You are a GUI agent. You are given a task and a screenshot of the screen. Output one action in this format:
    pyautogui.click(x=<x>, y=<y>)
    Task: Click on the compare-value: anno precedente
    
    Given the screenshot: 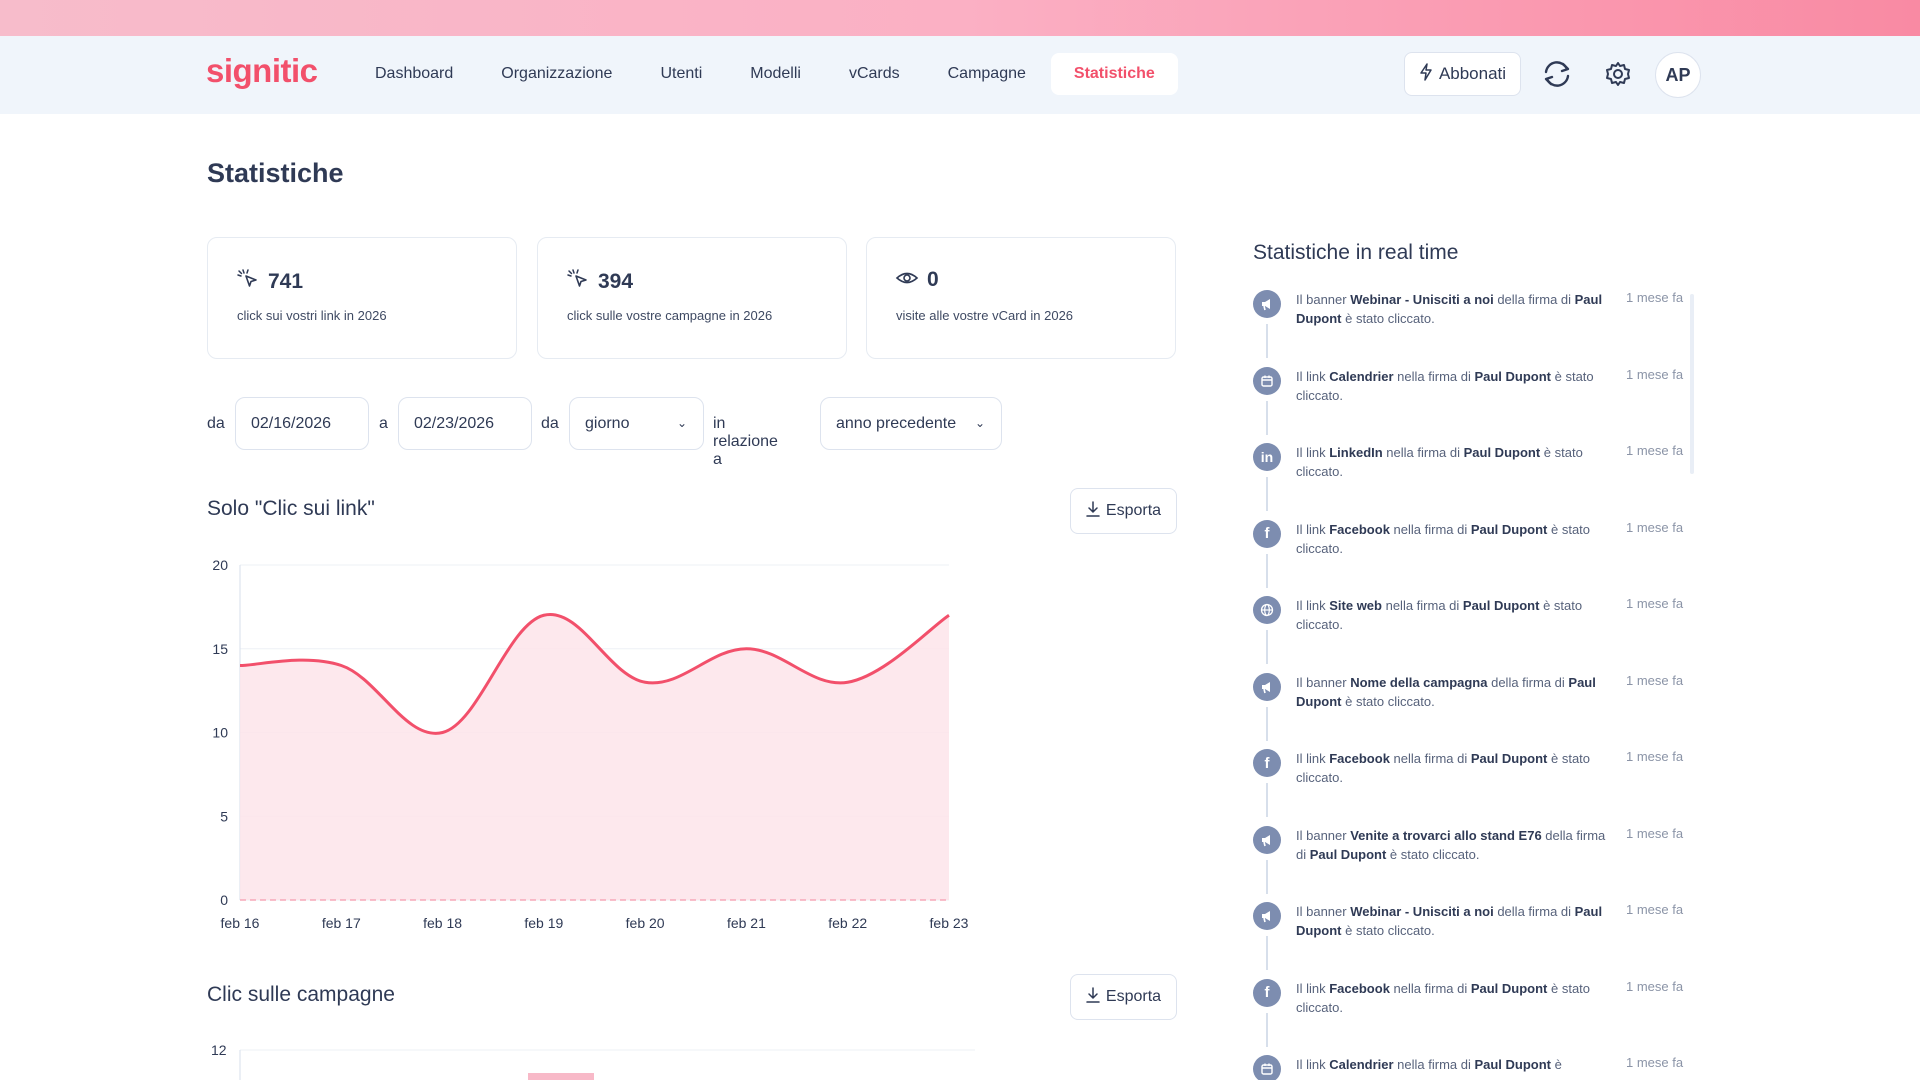 What is the action you would take?
    pyautogui.click(x=896, y=423)
    